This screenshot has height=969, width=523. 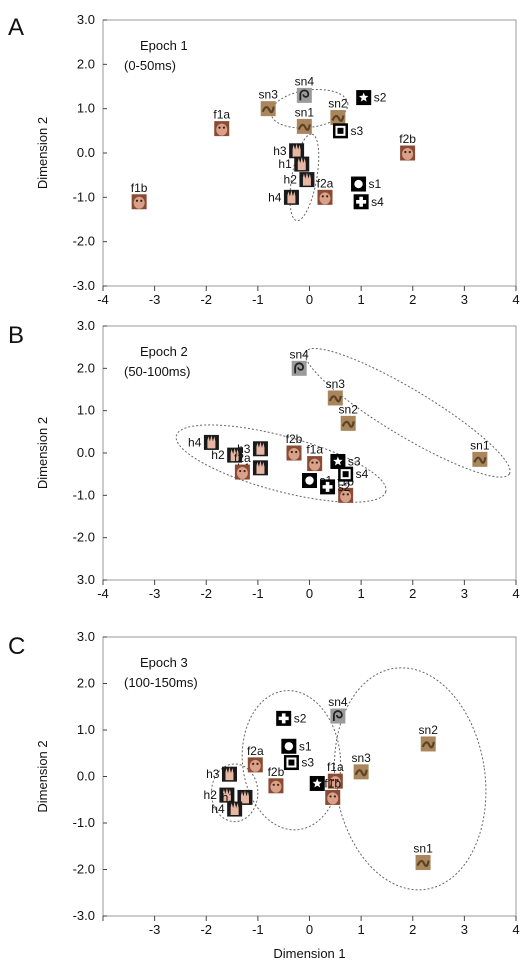 What do you see at coordinates (213, 774) in the screenshot?
I see `point-label: h3` at bounding box center [213, 774].